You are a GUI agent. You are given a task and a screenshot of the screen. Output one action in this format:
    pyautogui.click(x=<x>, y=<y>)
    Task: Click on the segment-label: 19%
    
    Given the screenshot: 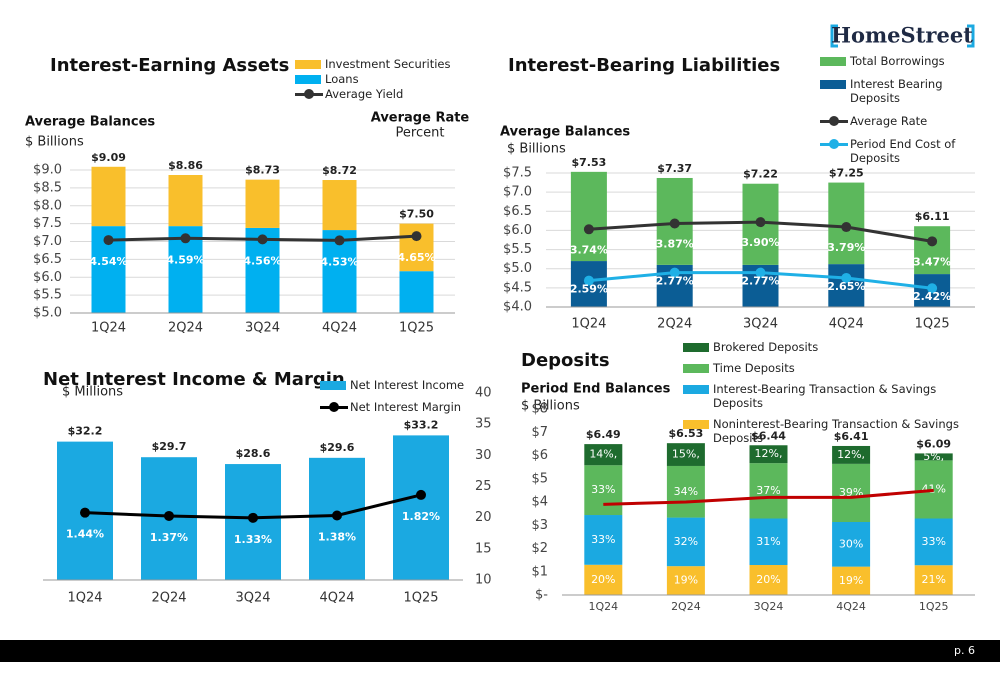 What is the action you would take?
    pyautogui.click(x=851, y=580)
    